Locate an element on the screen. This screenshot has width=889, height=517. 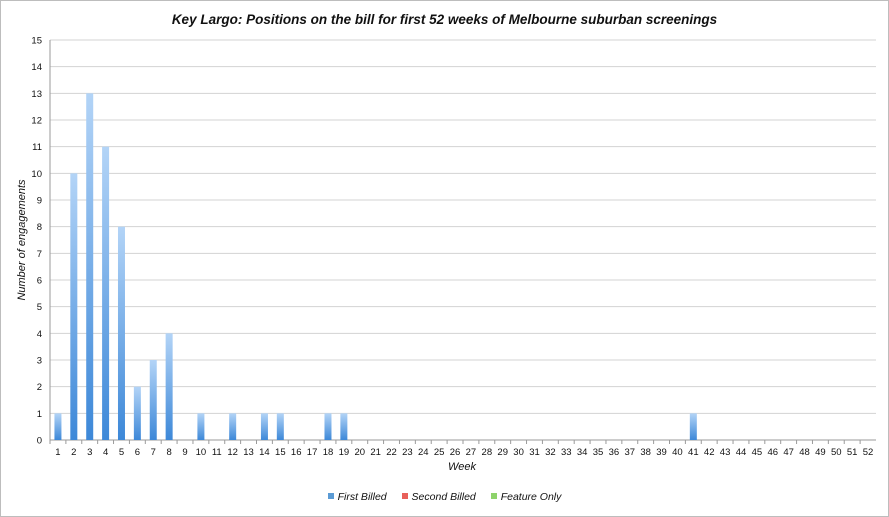
x-tick-label: 22 is located at coordinates (391, 452).